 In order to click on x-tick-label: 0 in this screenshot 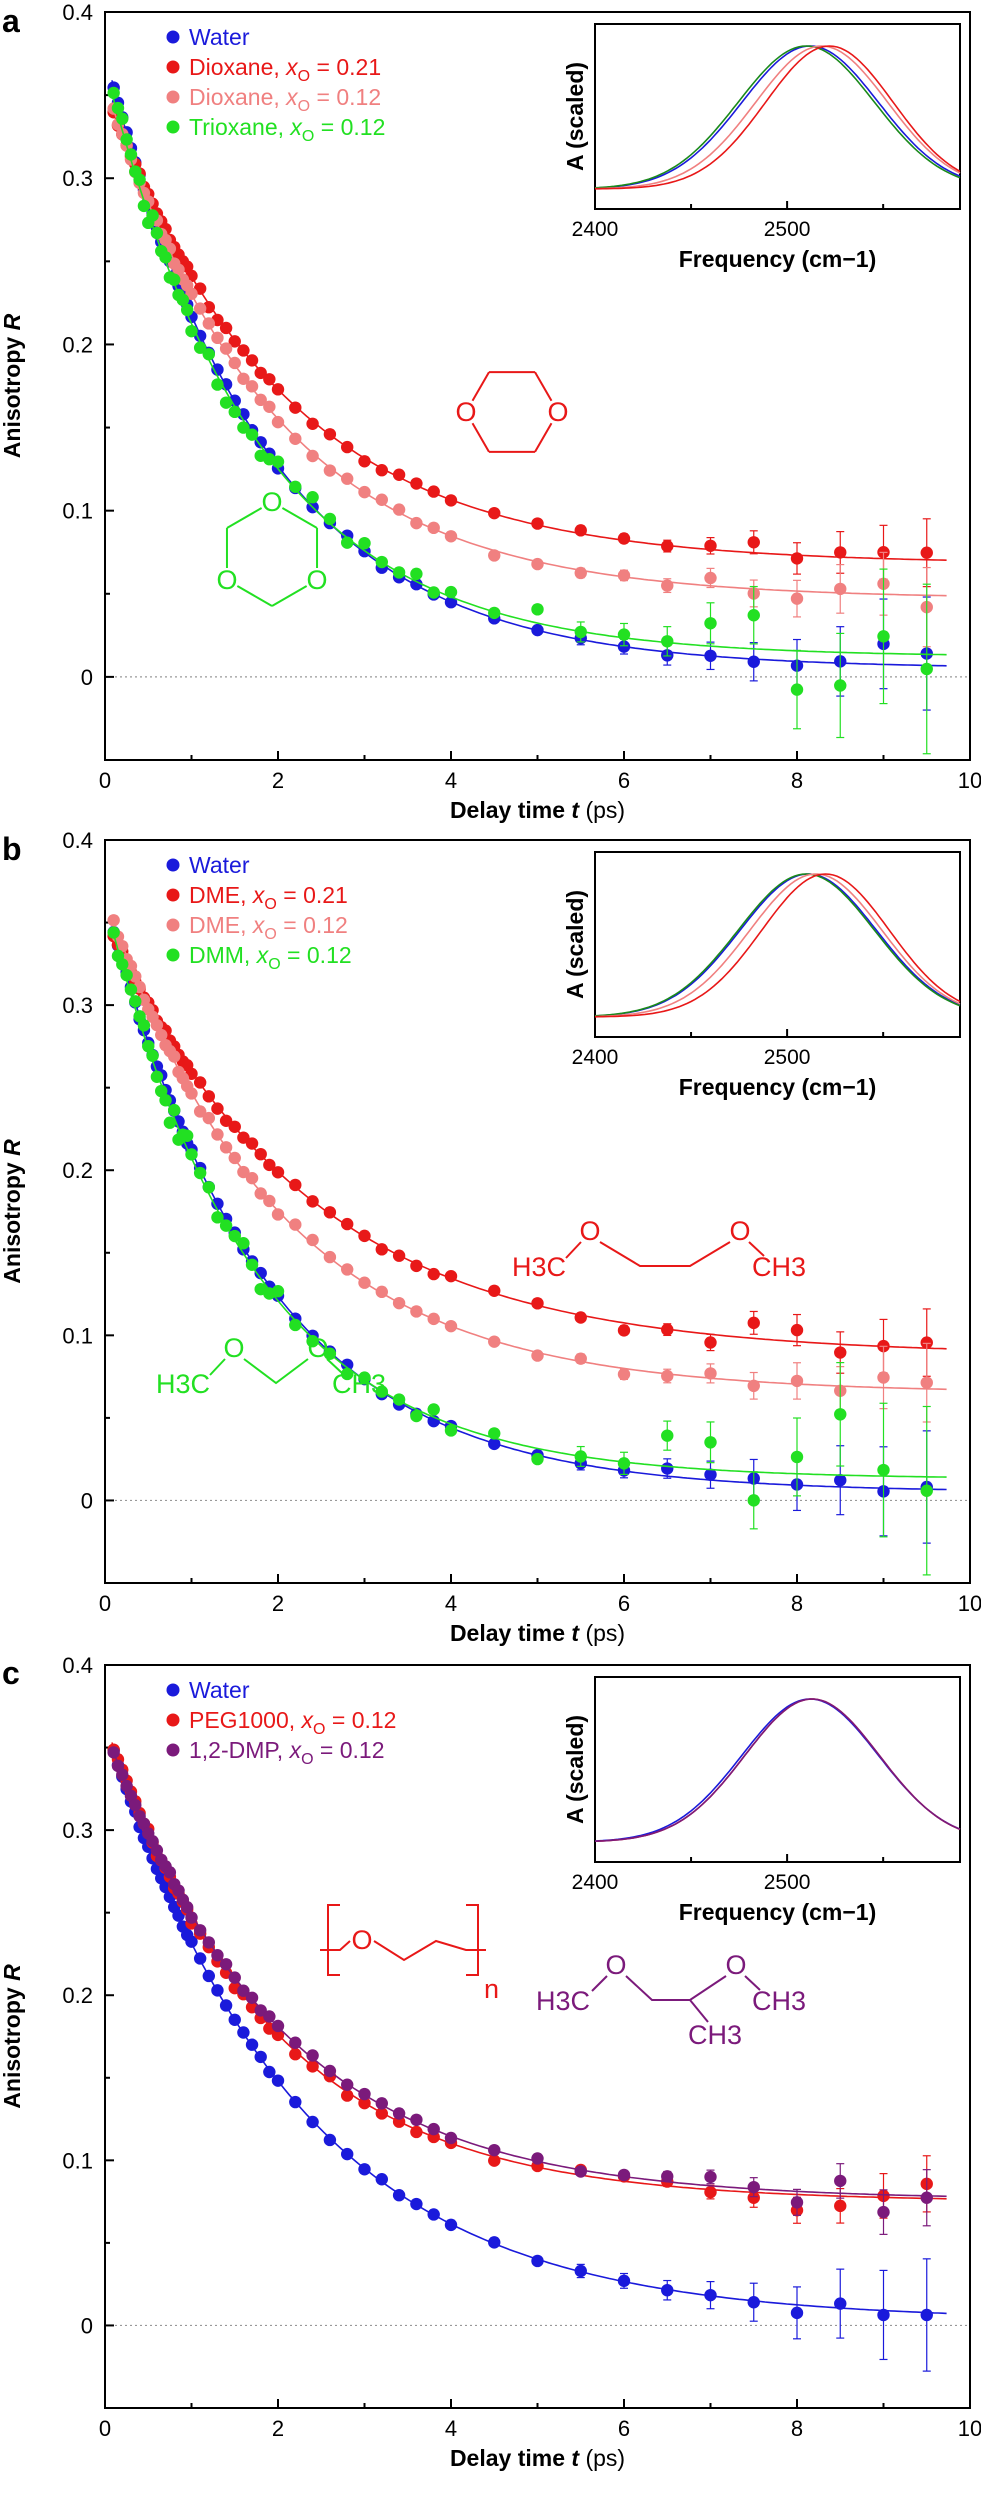, I will do `click(105, 1603)`.